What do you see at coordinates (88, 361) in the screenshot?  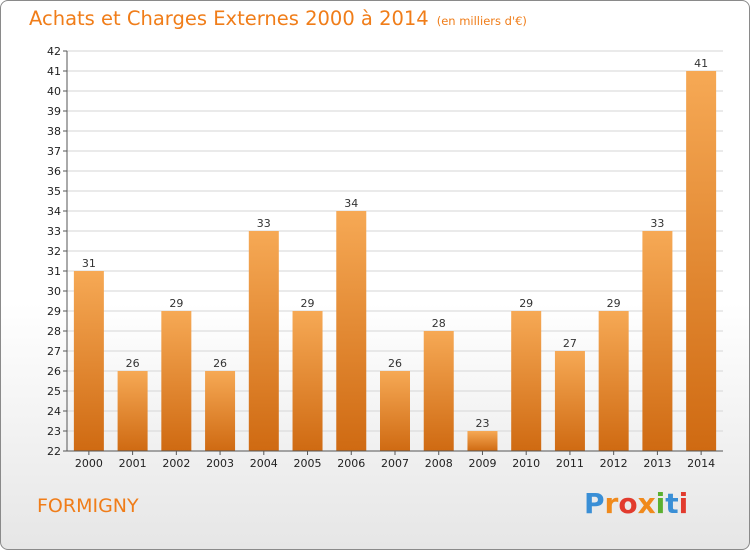 I see `bar-2000` at bounding box center [88, 361].